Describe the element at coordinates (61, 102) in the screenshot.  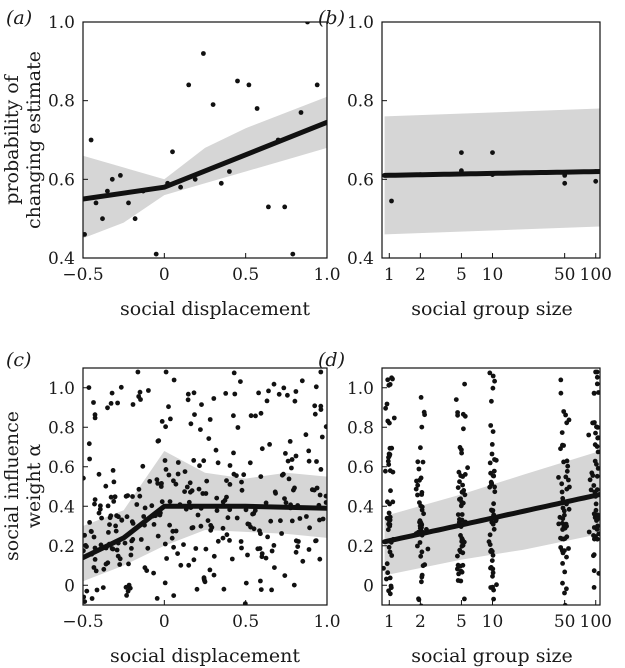
I see `panel-a-ytick-label: 0.8` at that location.